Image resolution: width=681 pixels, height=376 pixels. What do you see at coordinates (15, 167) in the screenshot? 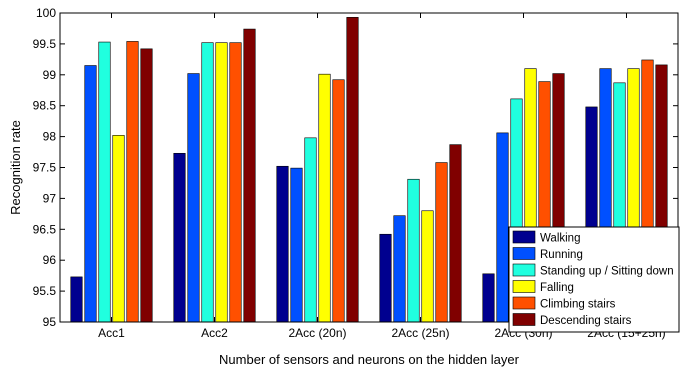
I see `y-axis-label: Recognition rate` at bounding box center [15, 167].